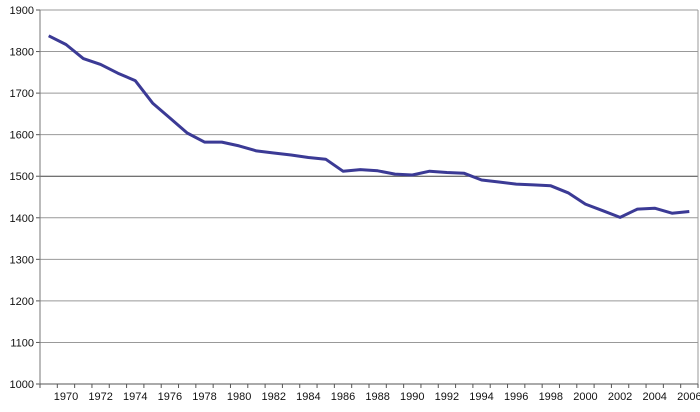 This screenshot has width=700, height=412. What do you see at coordinates (274, 397) in the screenshot?
I see `x-tick-label: 1982` at bounding box center [274, 397].